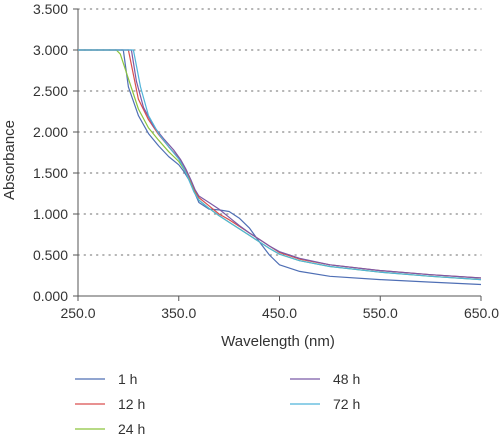  What do you see at coordinates (131, 404) in the screenshot?
I see `legend-label: 12 h` at bounding box center [131, 404].